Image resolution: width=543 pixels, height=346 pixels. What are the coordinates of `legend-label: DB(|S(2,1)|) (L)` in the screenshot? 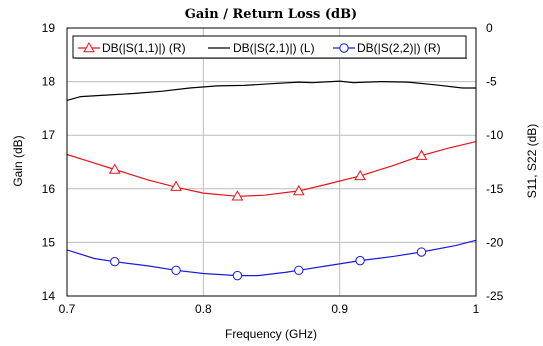 It's located at (274, 48).